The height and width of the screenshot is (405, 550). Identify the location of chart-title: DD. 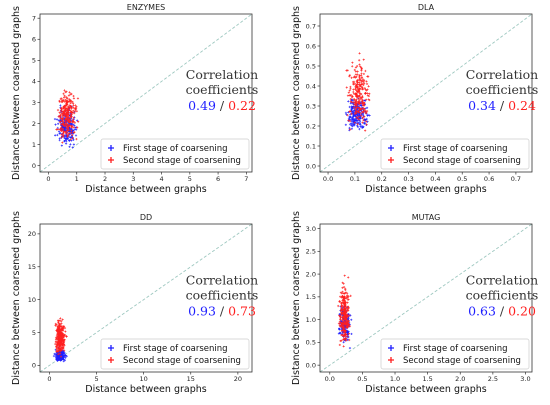
(146, 217).